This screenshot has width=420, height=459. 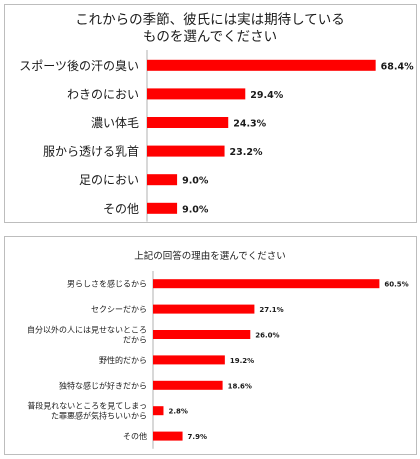 What do you see at coordinates (210, 256) in the screenshot?
I see `chart-title: 上記の回答の理由を選んでください` at bounding box center [210, 256].